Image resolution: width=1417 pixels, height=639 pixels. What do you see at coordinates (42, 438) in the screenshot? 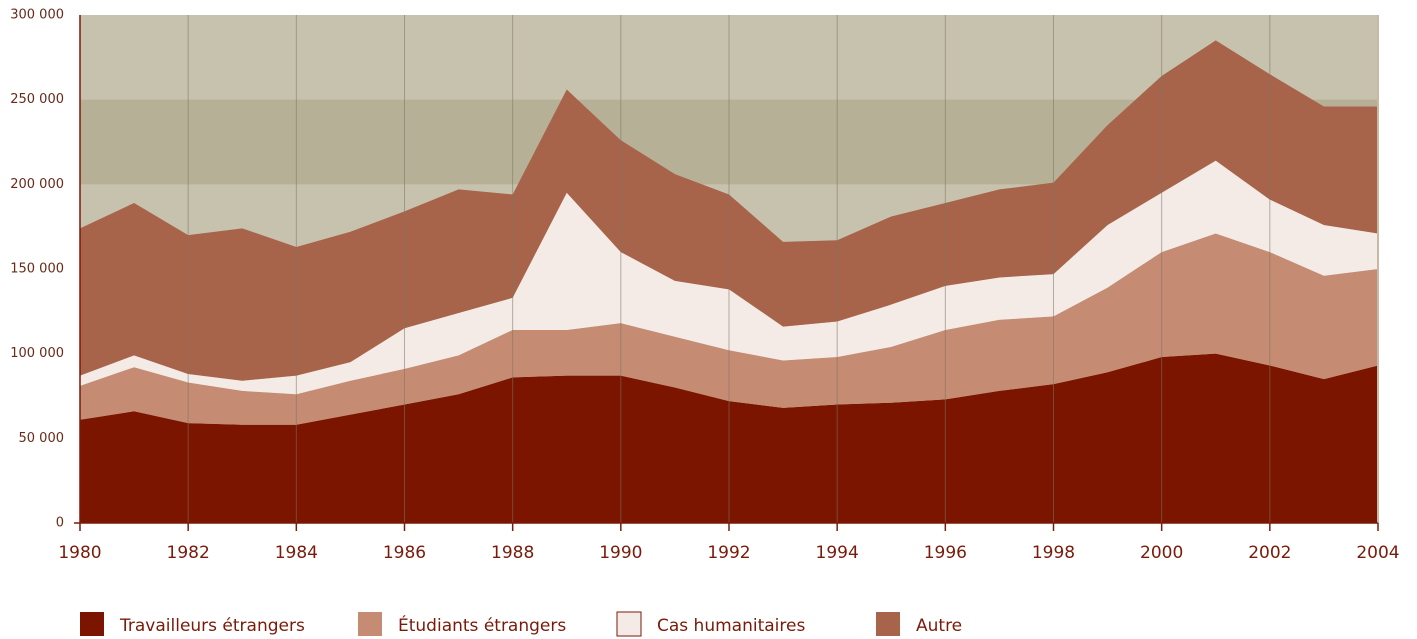
I see `y-tick-label: 50 000` at bounding box center [42, 438].